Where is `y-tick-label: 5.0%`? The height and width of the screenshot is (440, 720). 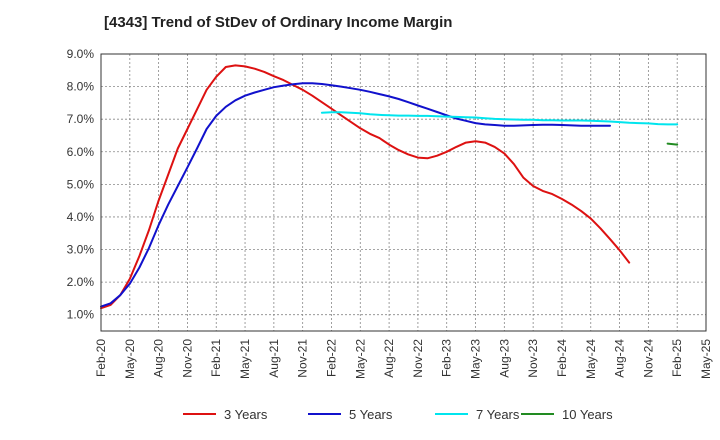
y-tick-label: 5.0% is located at coordinates (81, 184).